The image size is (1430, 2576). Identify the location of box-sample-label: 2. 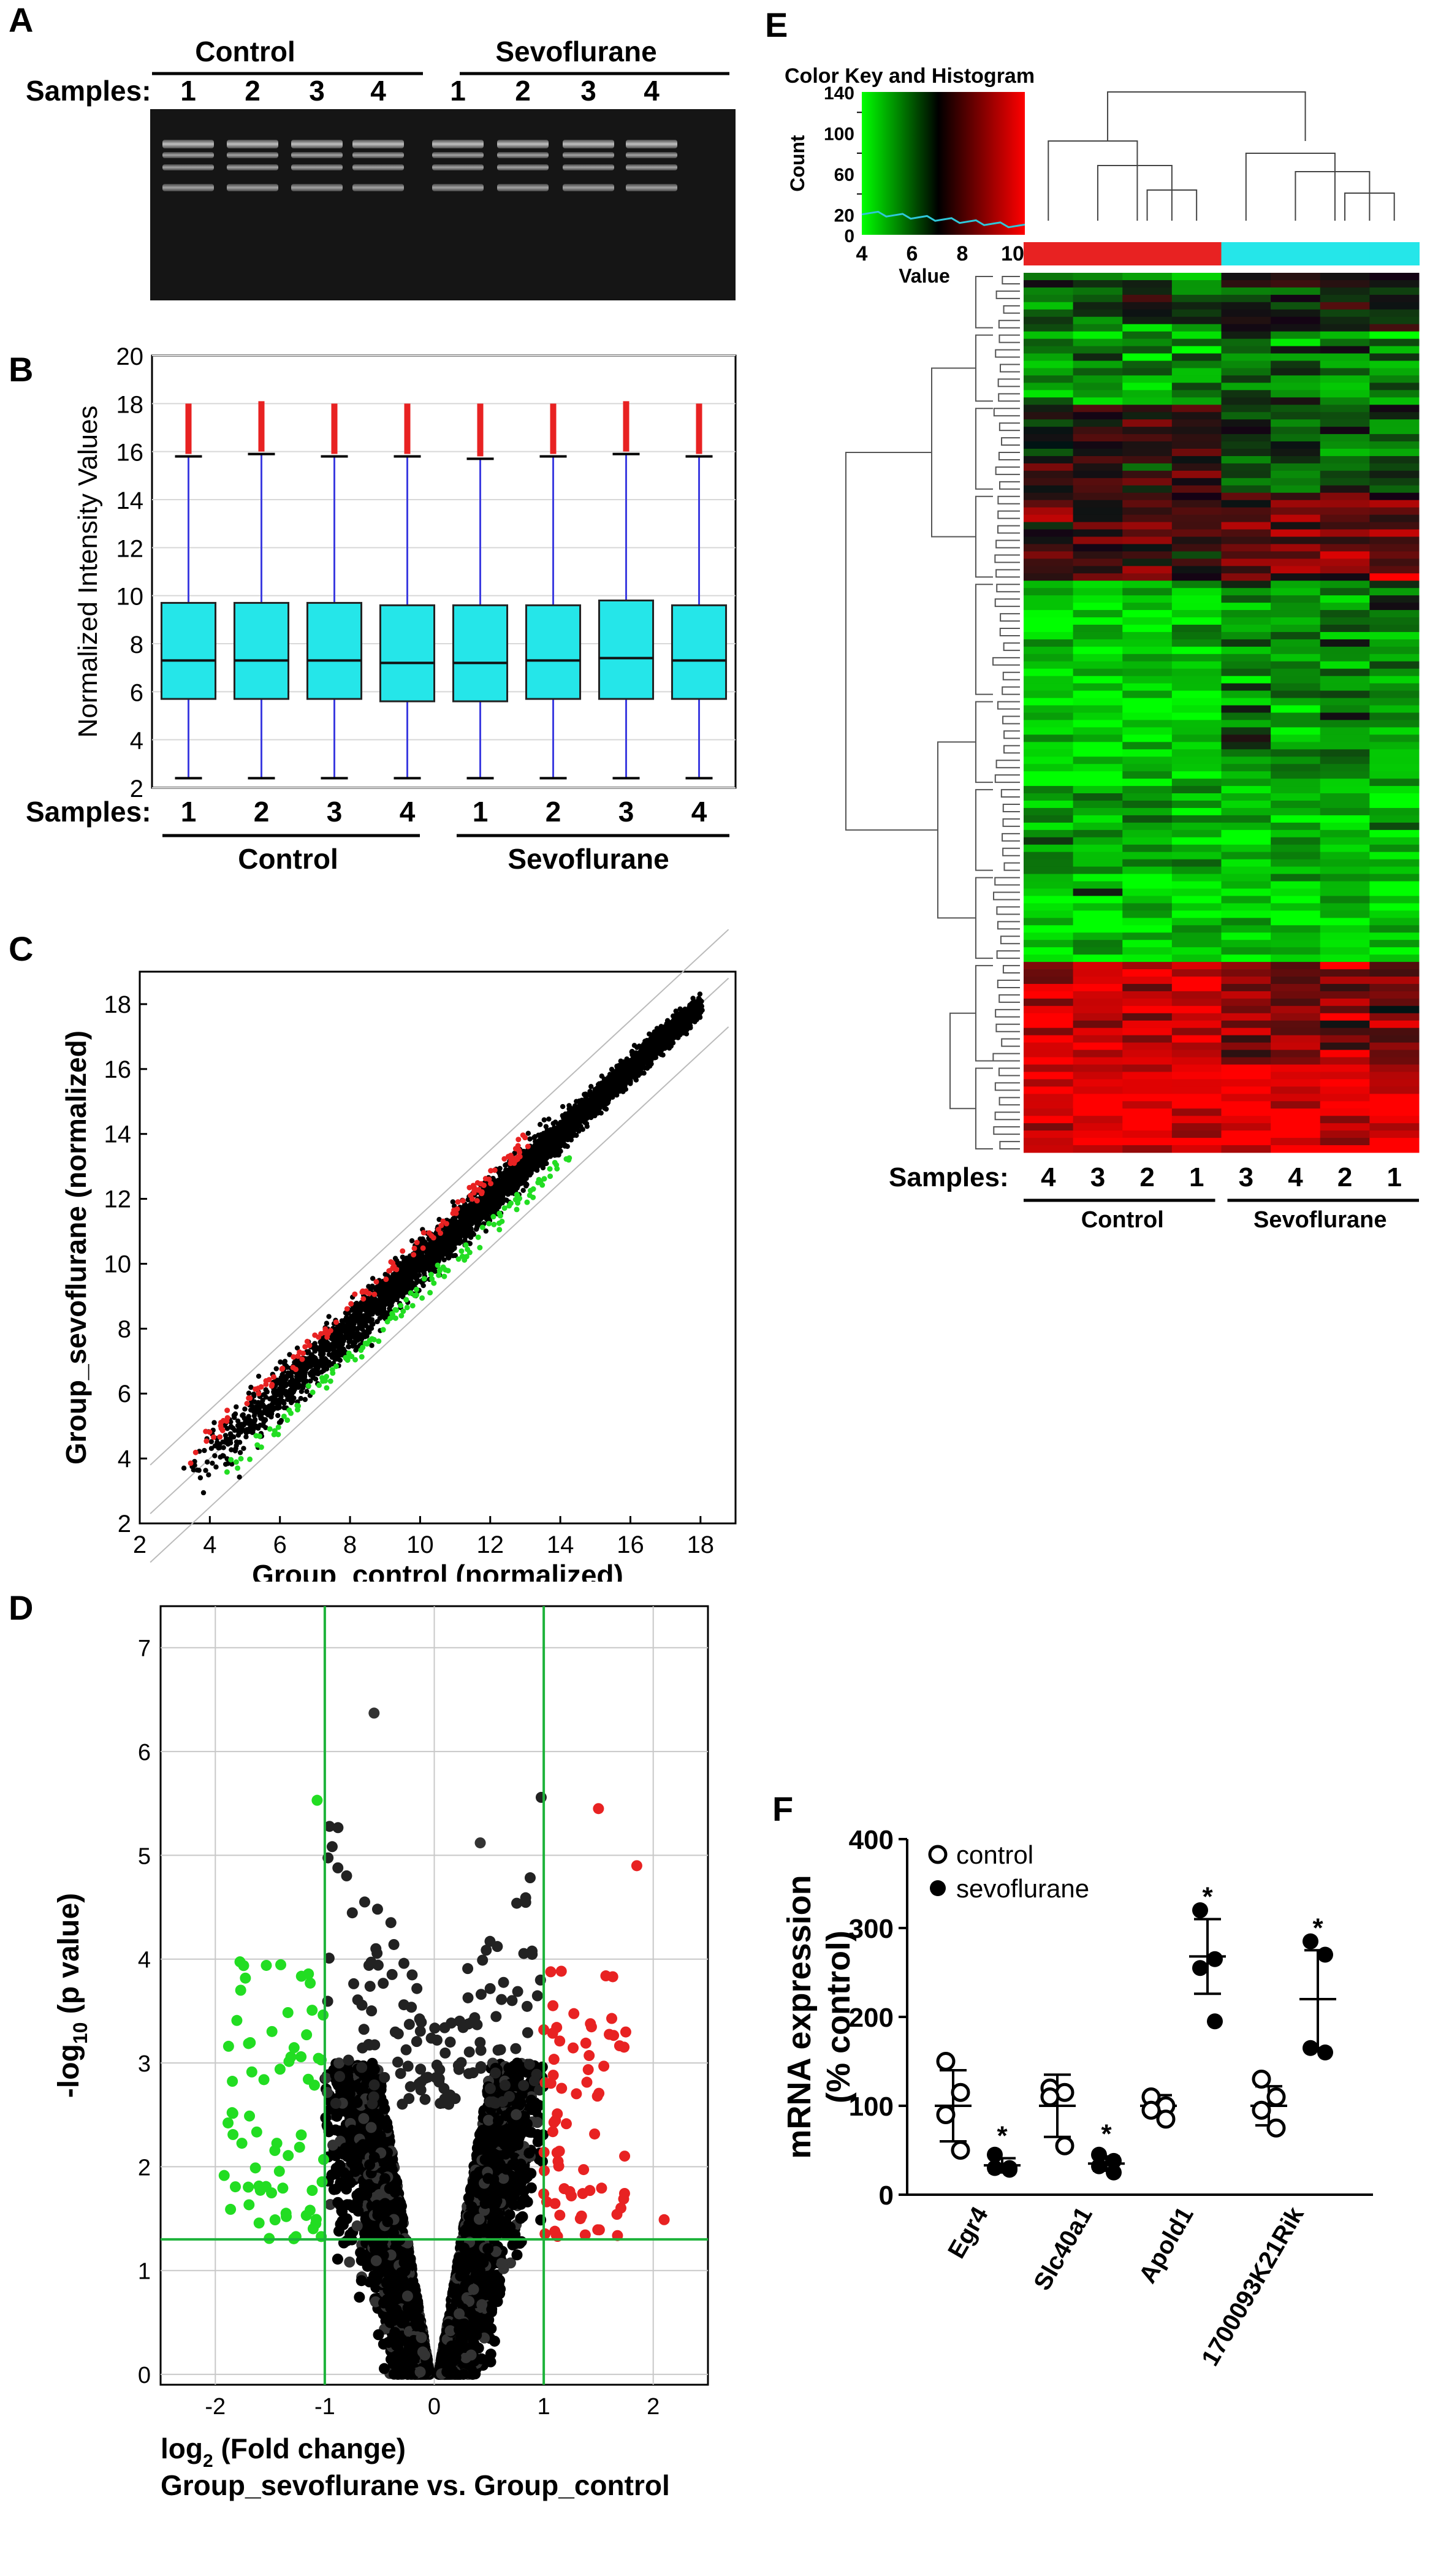
(262, 812).